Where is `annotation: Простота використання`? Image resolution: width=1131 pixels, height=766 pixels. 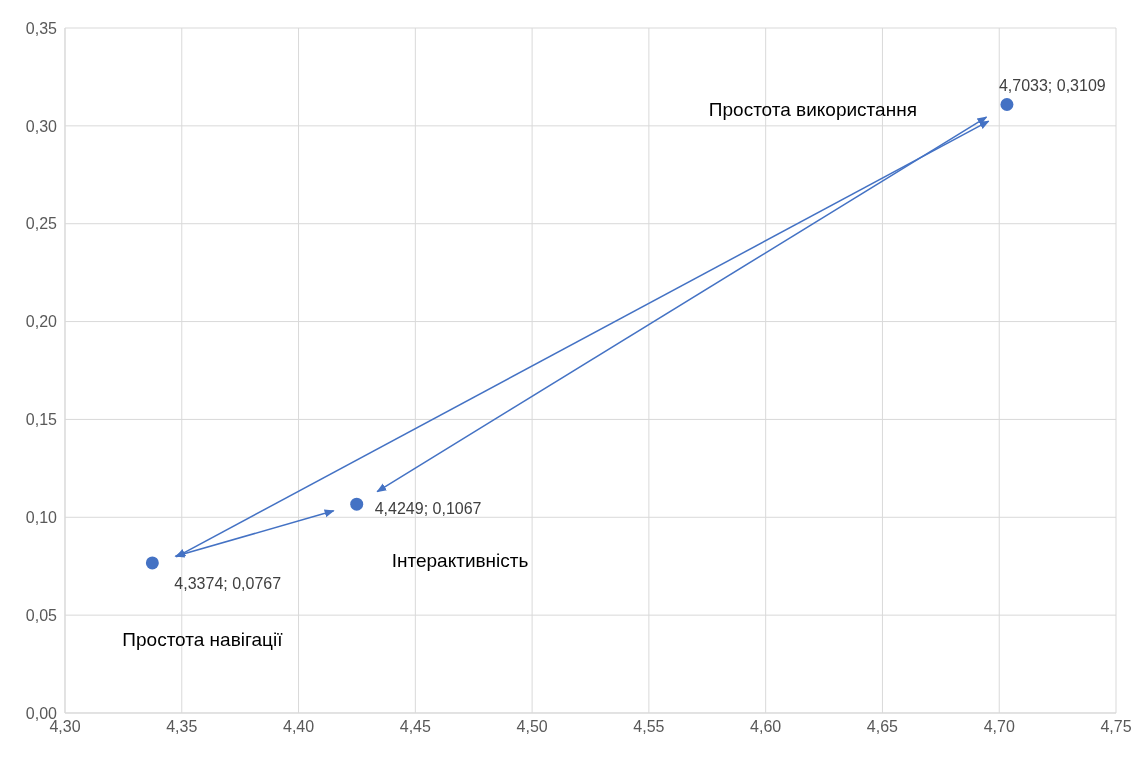
annotation: Простота використання is located at coordinates (812, 109).